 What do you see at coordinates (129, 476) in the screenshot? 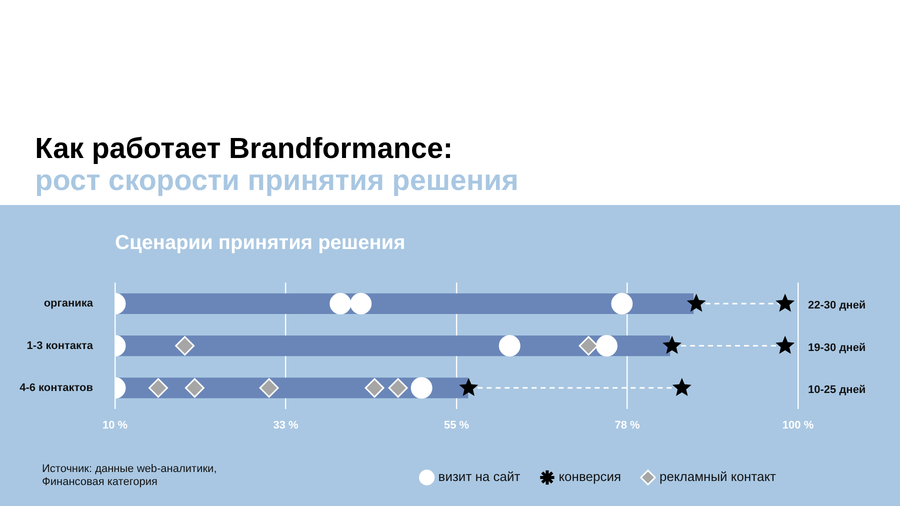
I see `text: Источник: данные web-аналитики, Финансовая категория` at bounding box center [129, 476].